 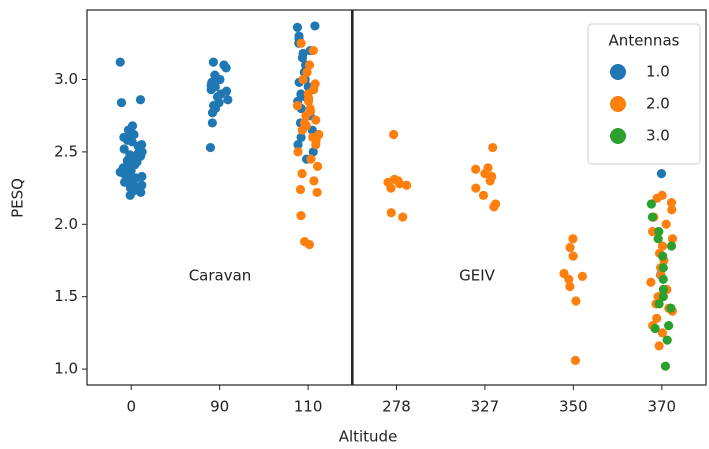 I want to click on legend-label: 2.0, so click(x=658, y=104).